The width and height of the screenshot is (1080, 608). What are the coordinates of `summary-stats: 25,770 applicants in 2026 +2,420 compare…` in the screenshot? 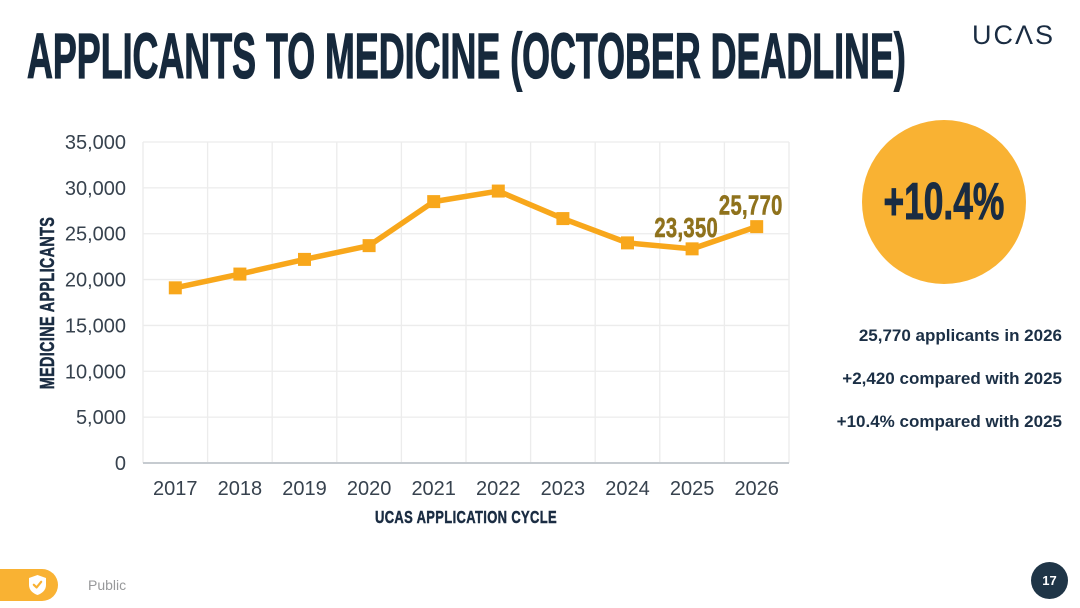 It's located at (902, 390).